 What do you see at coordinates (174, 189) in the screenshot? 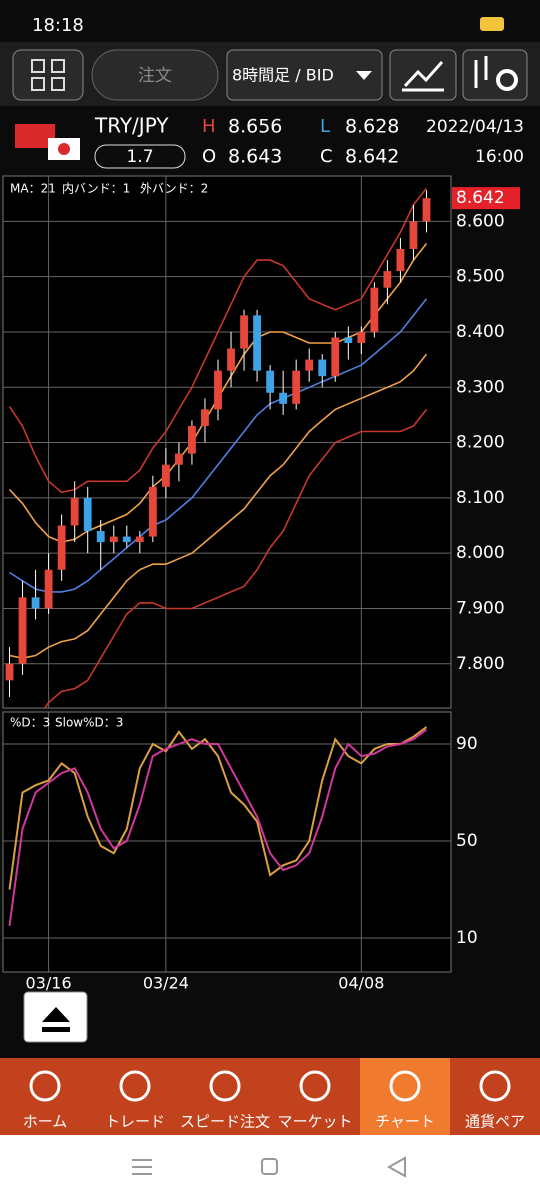
I see `legend-outer: 外バンド：2` at bounding box center [174, 189].